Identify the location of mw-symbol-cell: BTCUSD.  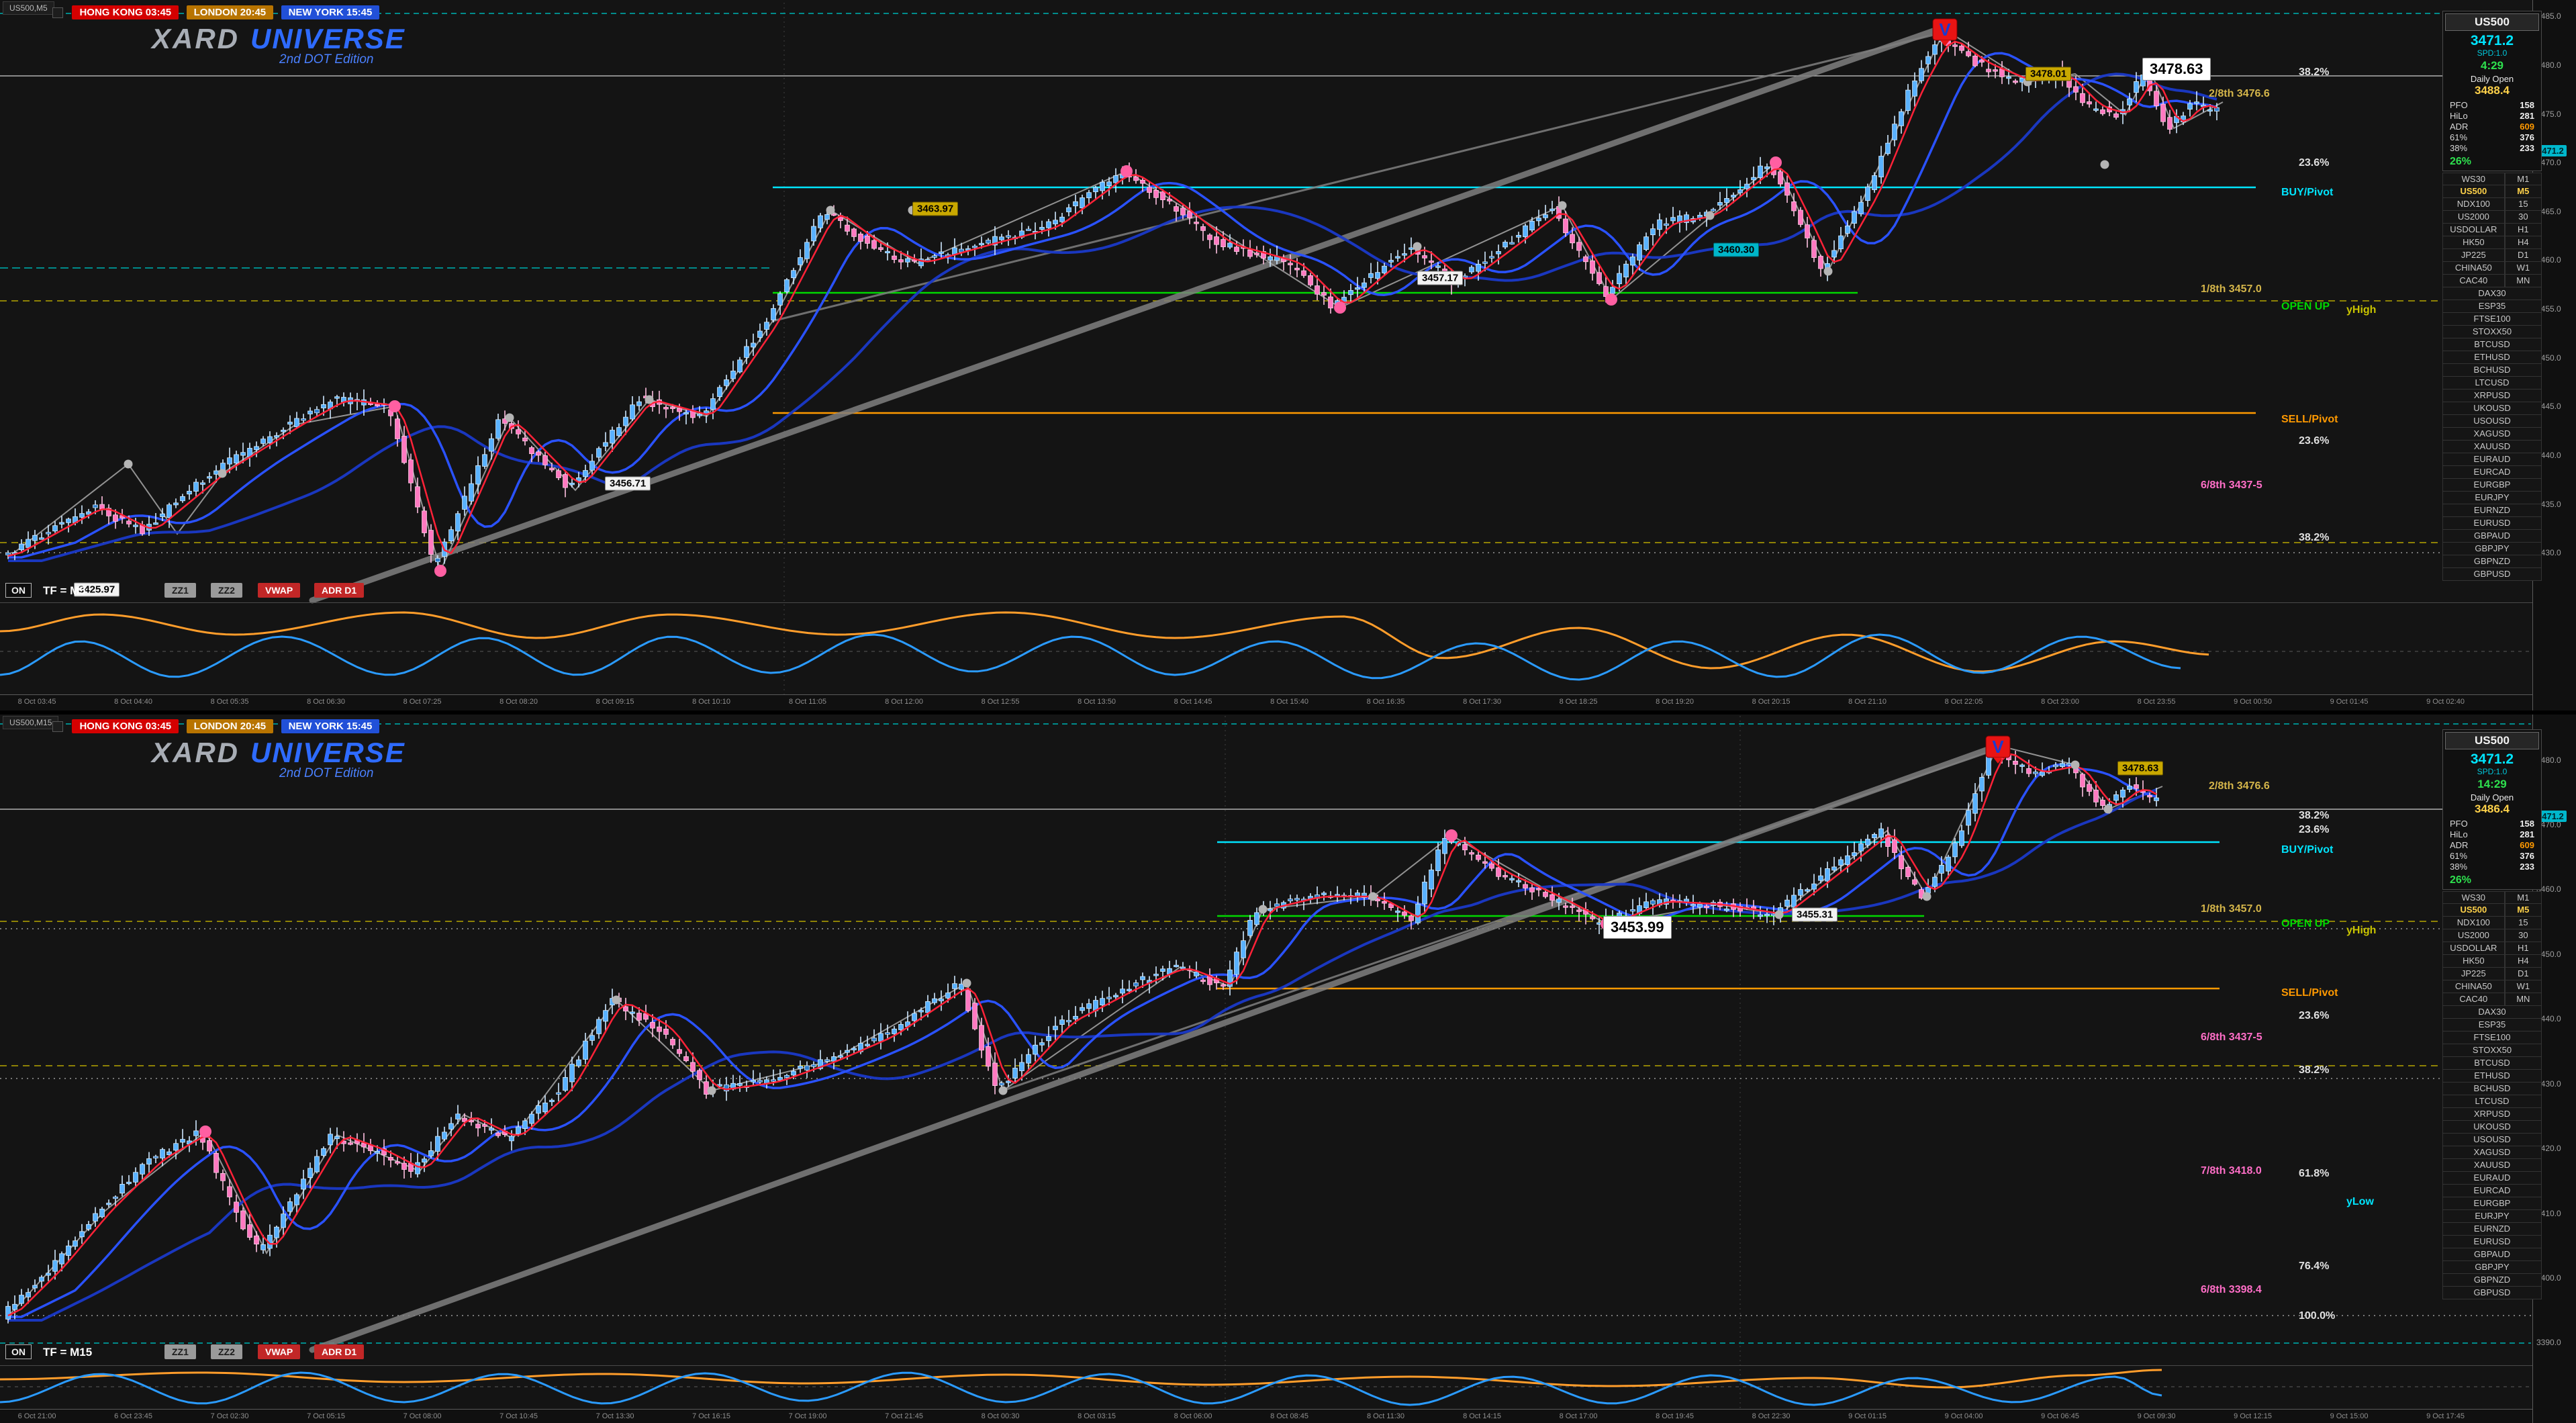
(2492, 344).